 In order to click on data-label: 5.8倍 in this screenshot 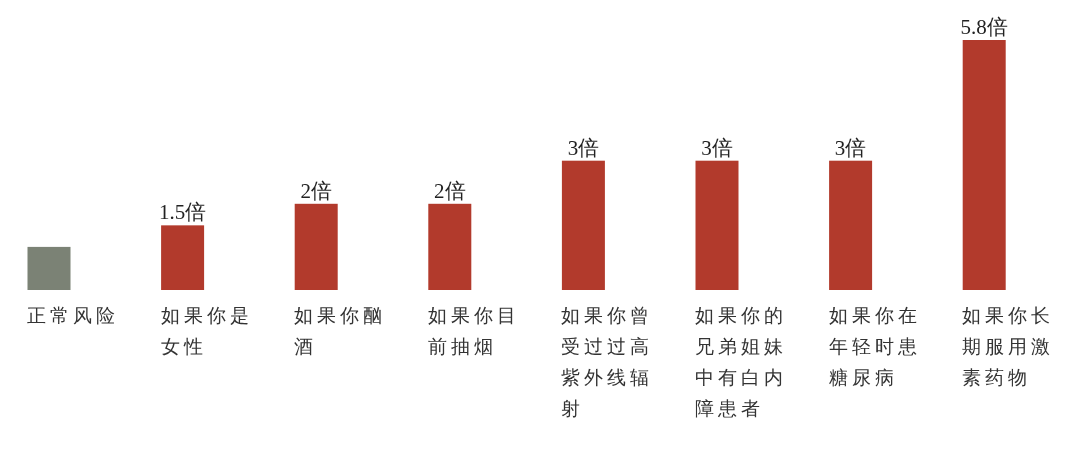, I will do `click(984, 27)`.